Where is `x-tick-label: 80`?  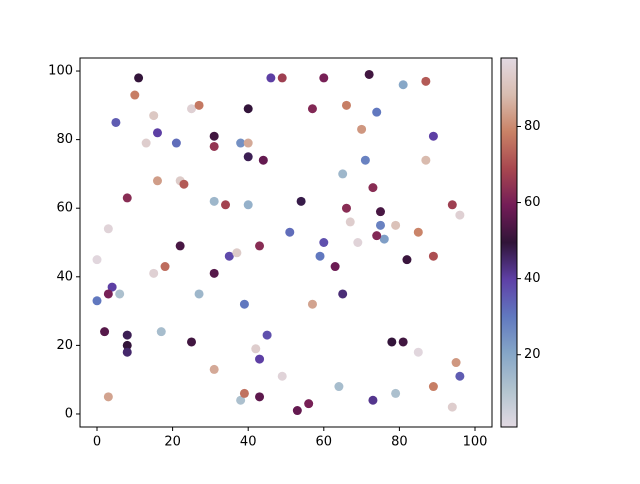 x-tick-label: 80 is located at coordinates (399, 442).